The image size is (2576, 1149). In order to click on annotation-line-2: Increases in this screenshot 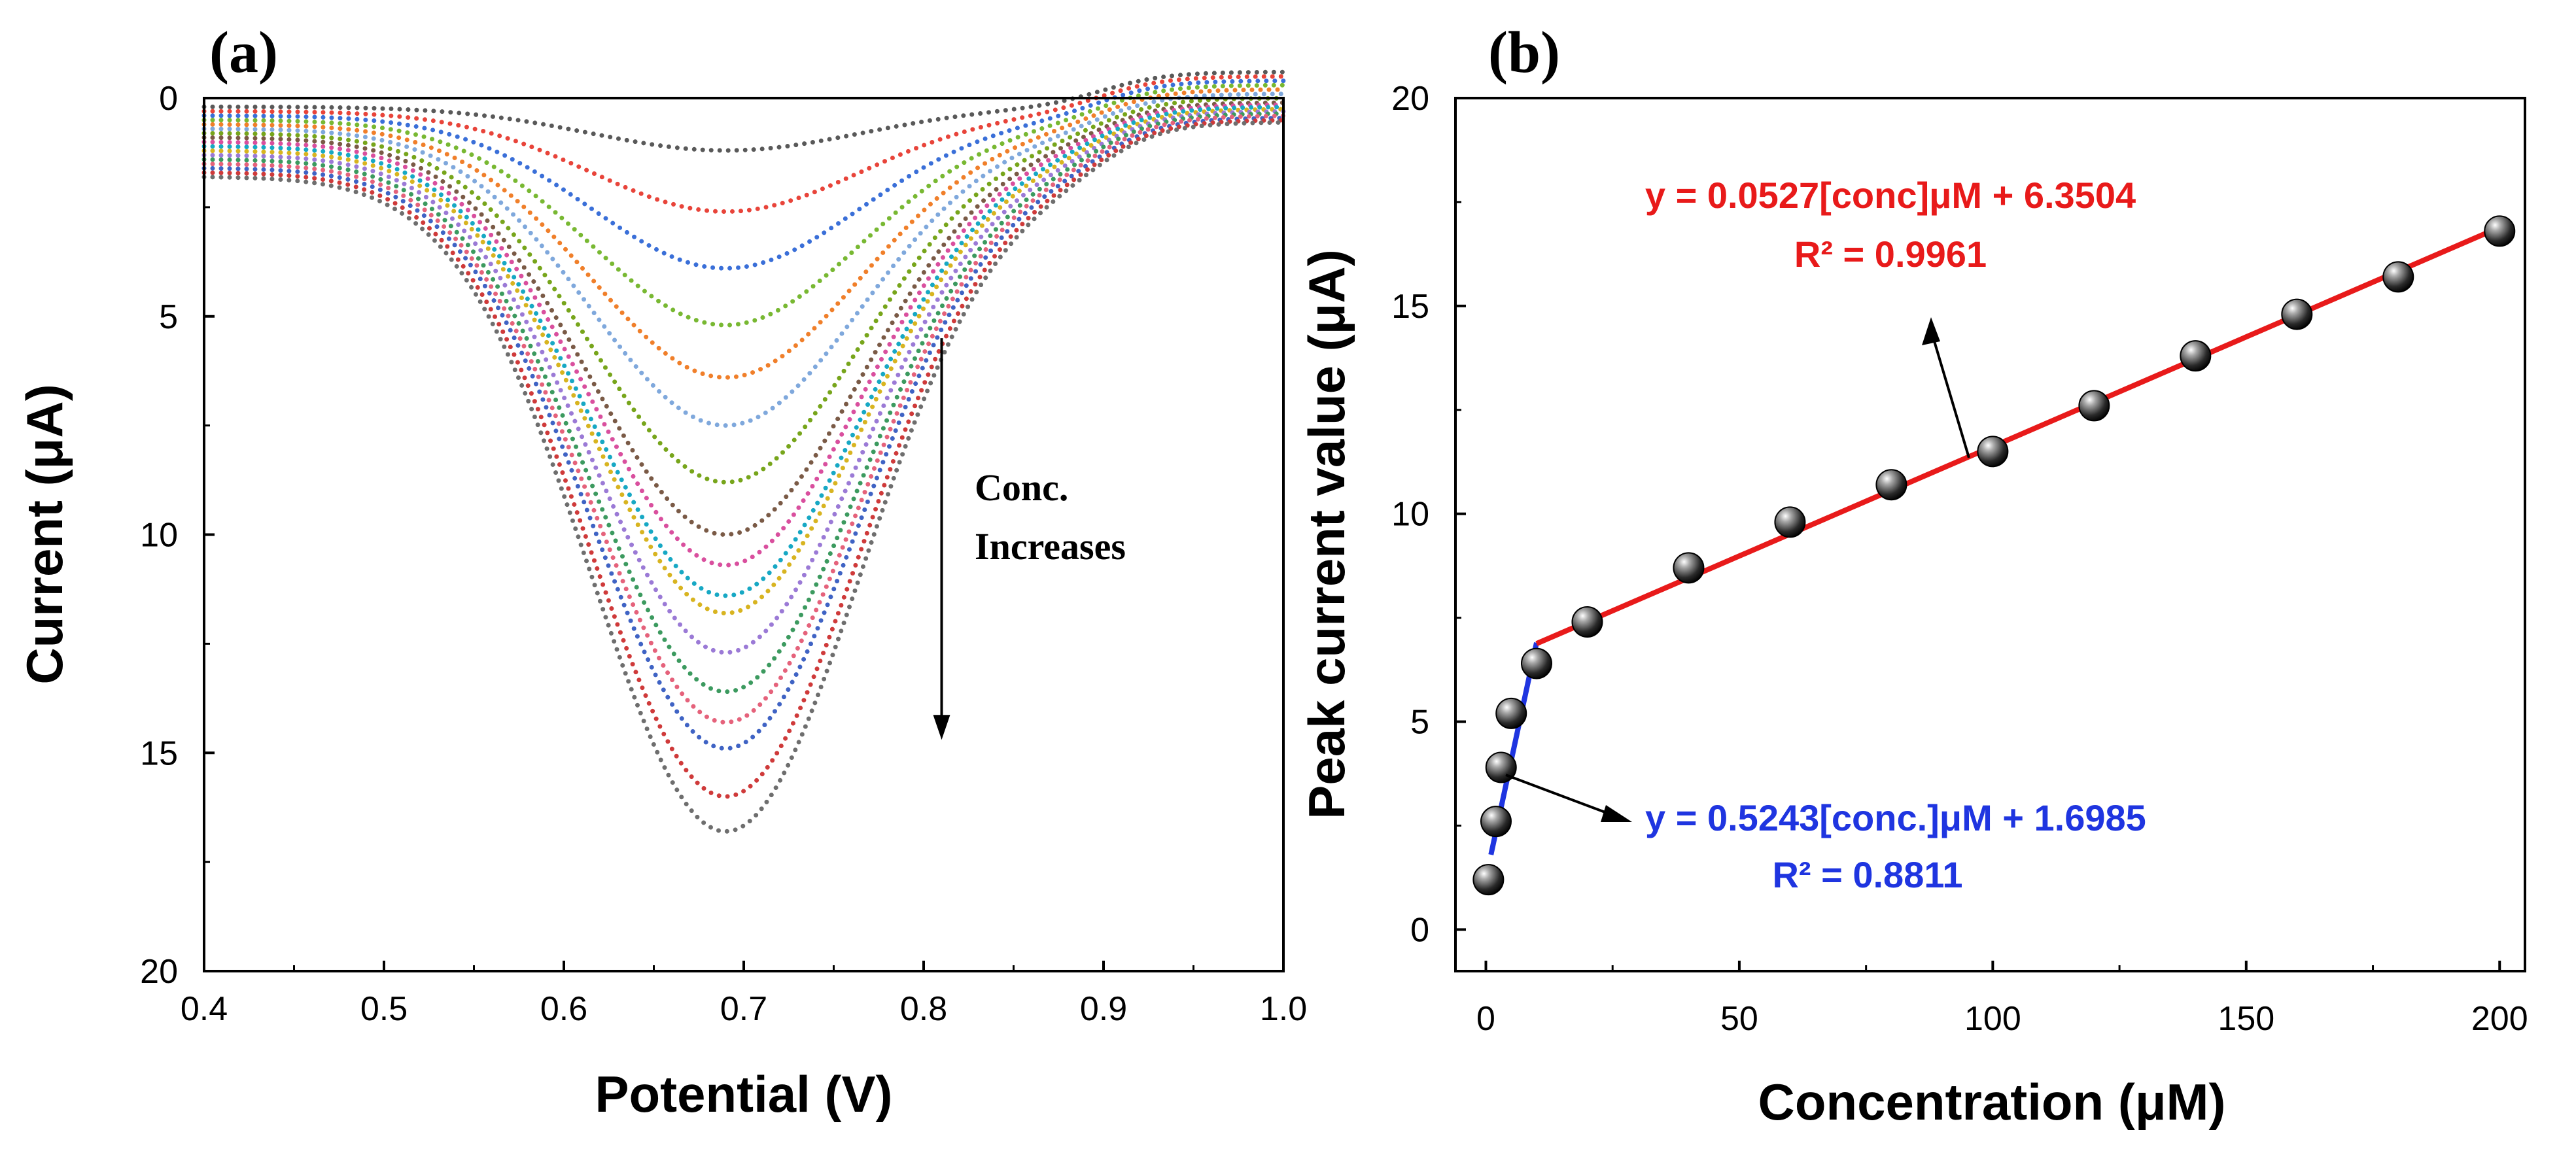, I will do `click(1050, 546)`.